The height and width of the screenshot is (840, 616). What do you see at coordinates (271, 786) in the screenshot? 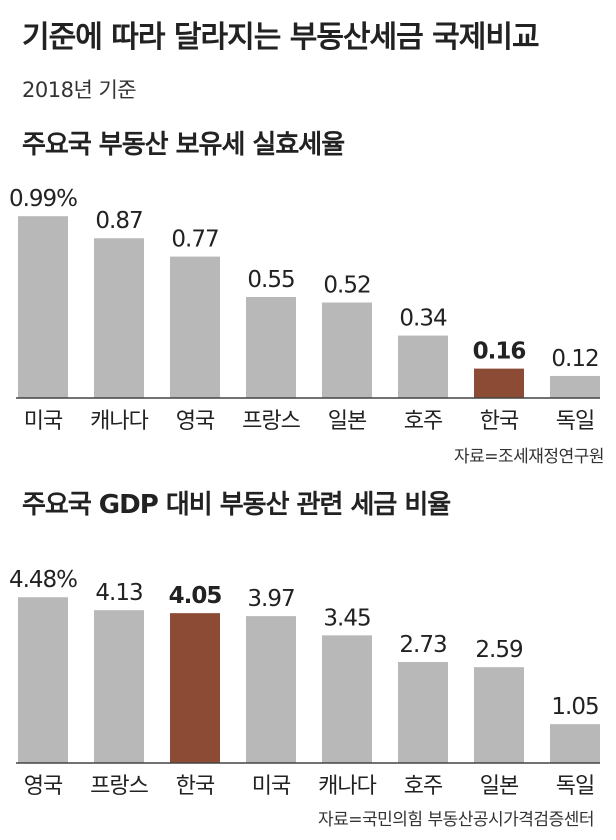
I see `chart-2-category-label-3: 미국` at bounding box center [271, 786].